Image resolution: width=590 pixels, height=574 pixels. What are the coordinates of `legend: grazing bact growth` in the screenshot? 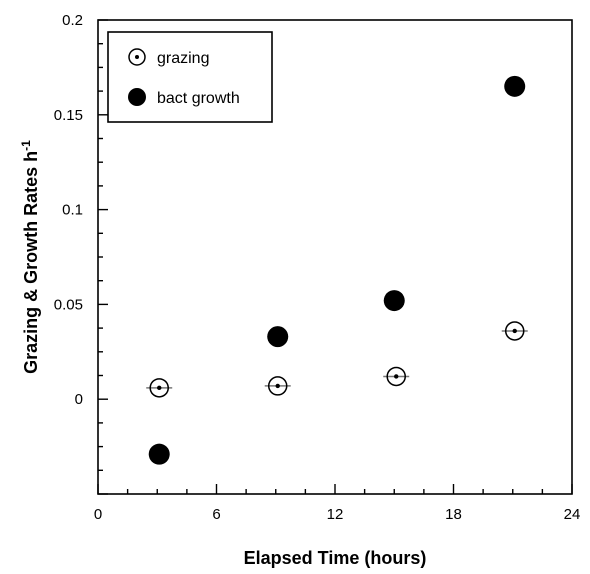 It's located at (190, 77).